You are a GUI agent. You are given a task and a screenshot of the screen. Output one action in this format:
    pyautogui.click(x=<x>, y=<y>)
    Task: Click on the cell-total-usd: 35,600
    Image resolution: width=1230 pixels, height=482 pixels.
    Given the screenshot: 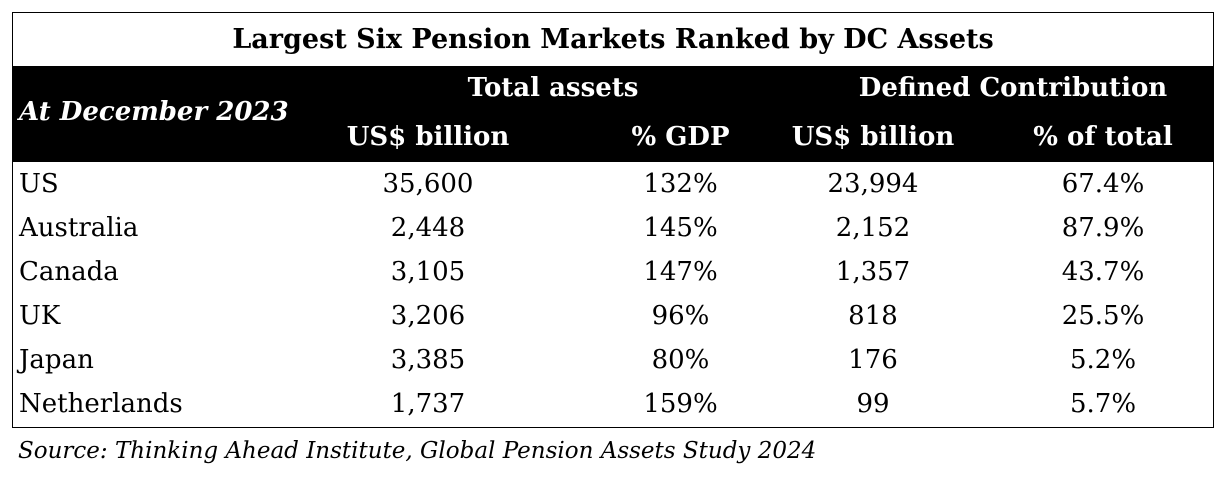 What is the action you would take?
    pyautogui.click(x=428, y=184)
    